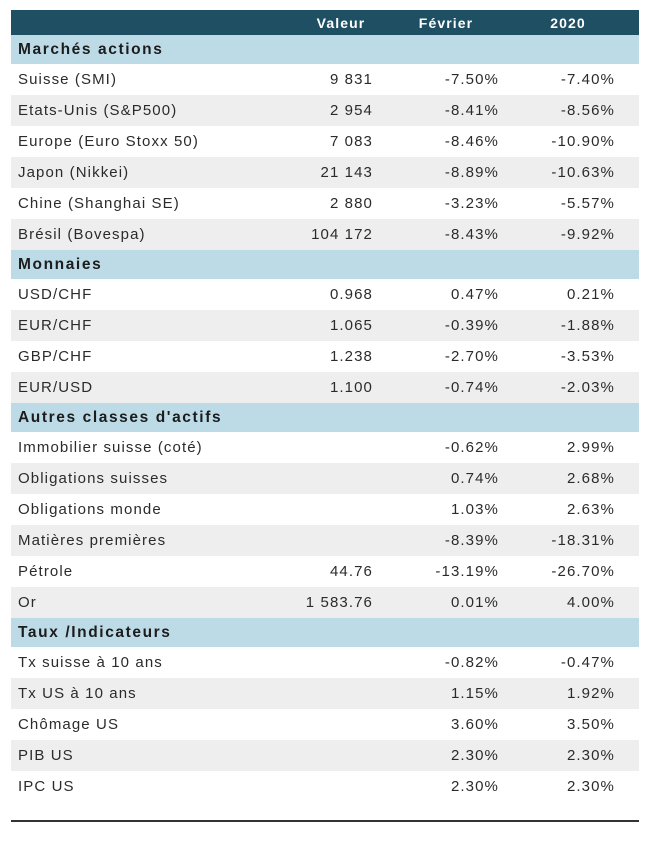 This screenshot has width=664, height=845. I want to click on row-name: USD/CHF, so click(55, 294).